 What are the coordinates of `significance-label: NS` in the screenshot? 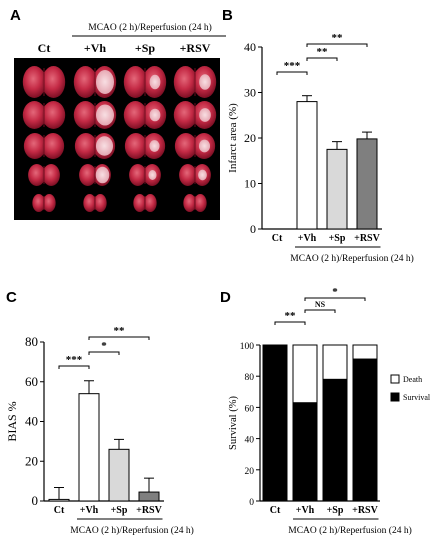 It's located at (320, 304).